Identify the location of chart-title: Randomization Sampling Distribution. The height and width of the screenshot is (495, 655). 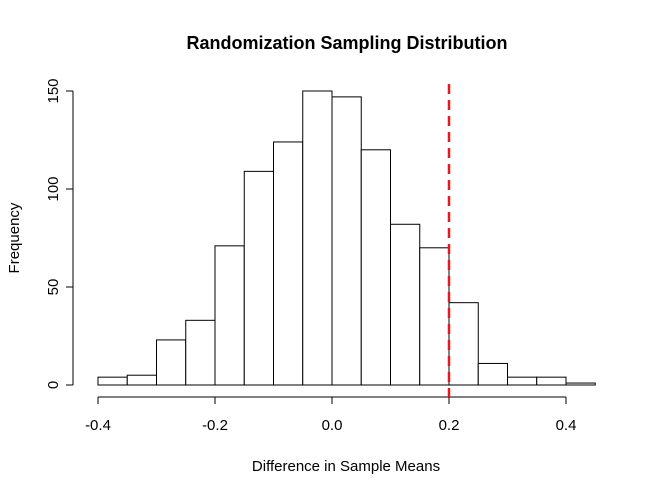
(347, 43).